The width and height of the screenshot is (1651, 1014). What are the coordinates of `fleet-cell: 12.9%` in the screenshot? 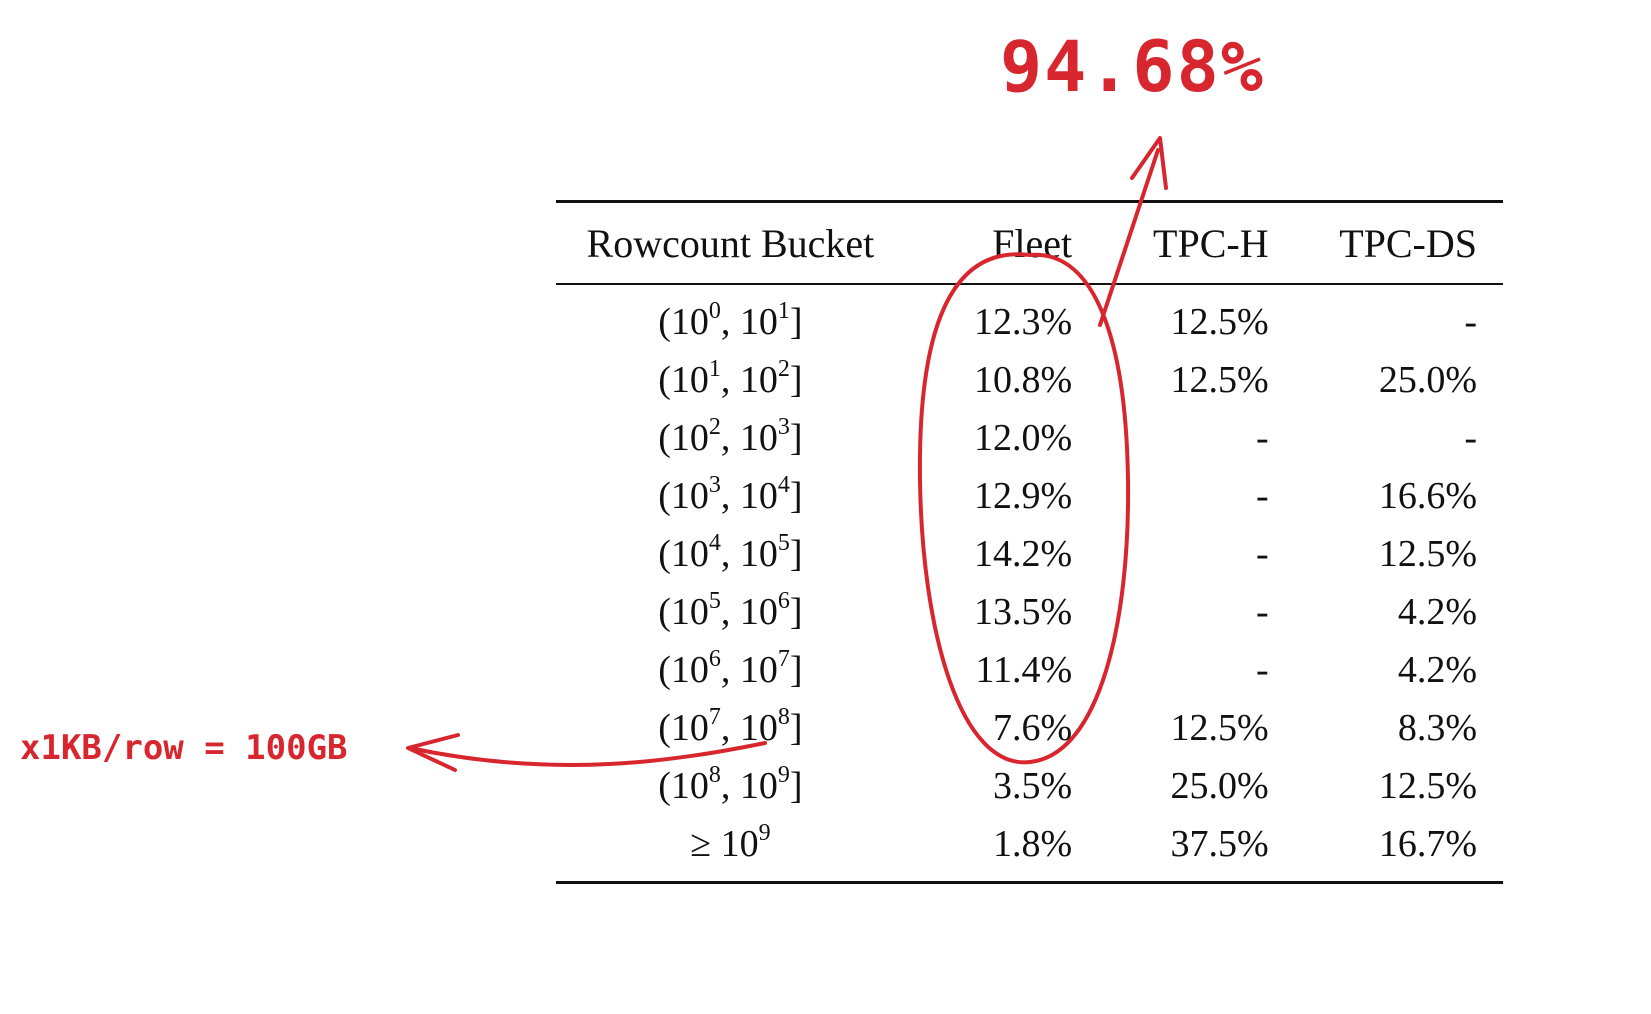 It's located at (1023, 496).